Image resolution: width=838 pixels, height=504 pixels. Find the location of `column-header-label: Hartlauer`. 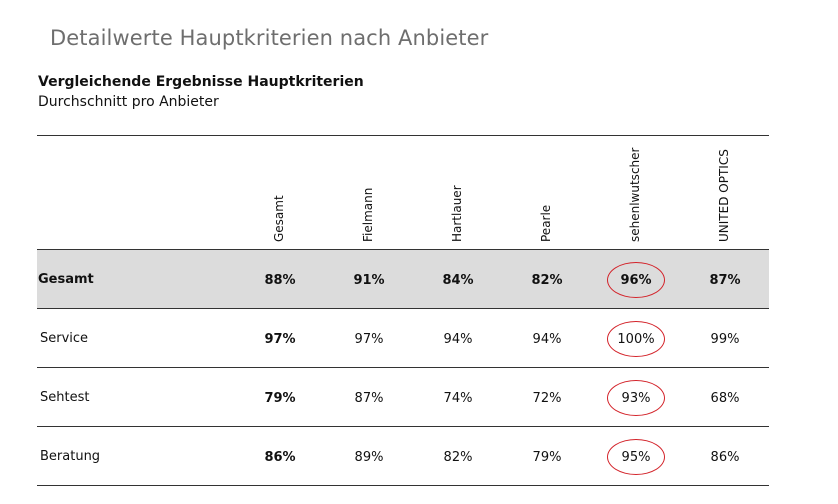

column-header-label: Hartlauer is located at coordinates (457, 213).